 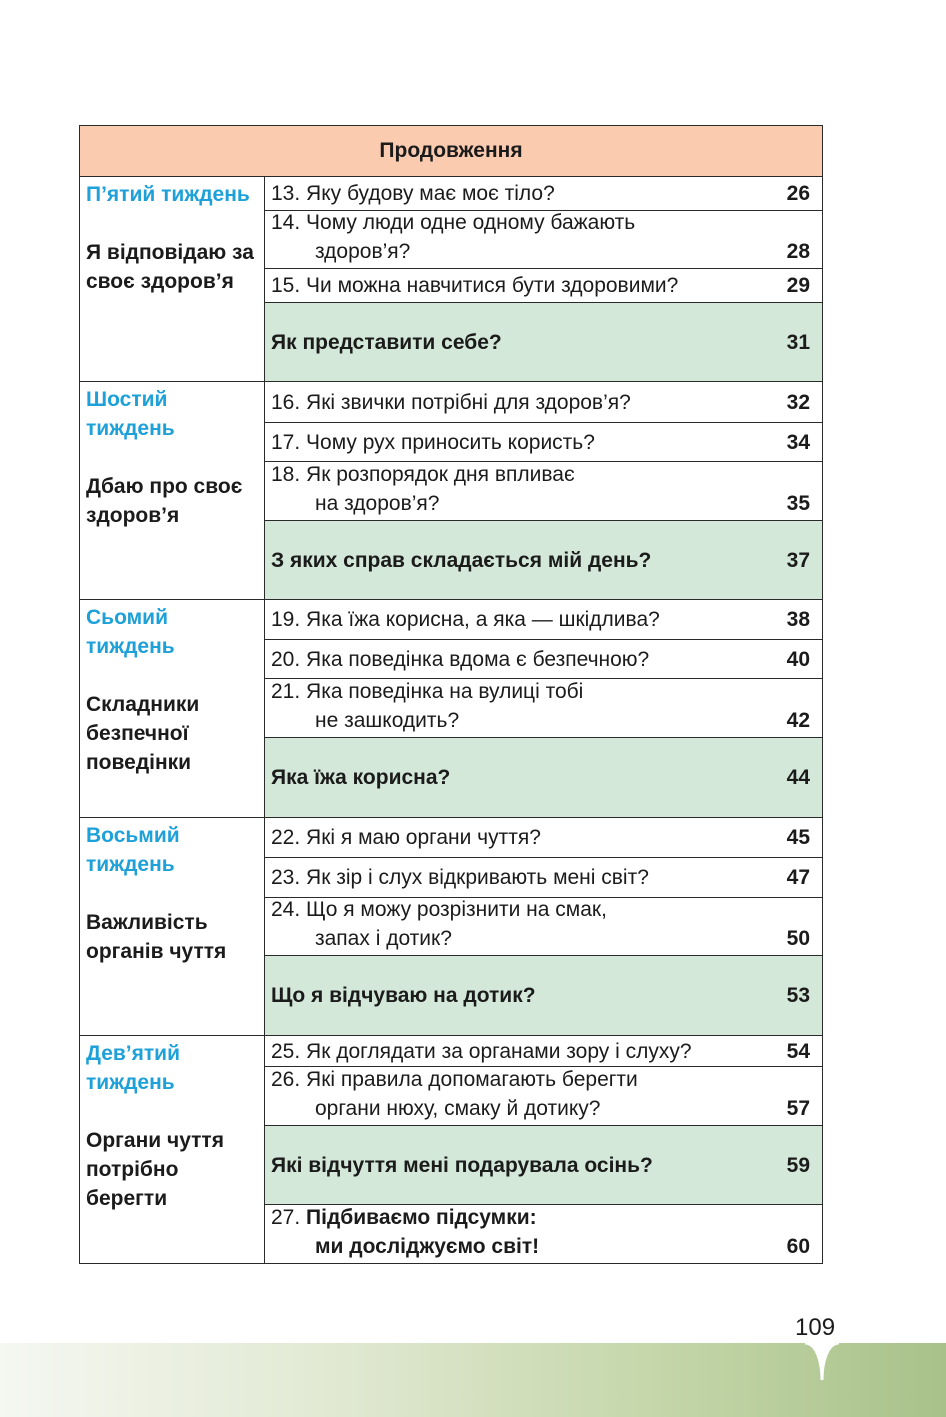 I want to click on week-name: Шостий тиждень, so click(x=130, y=414).